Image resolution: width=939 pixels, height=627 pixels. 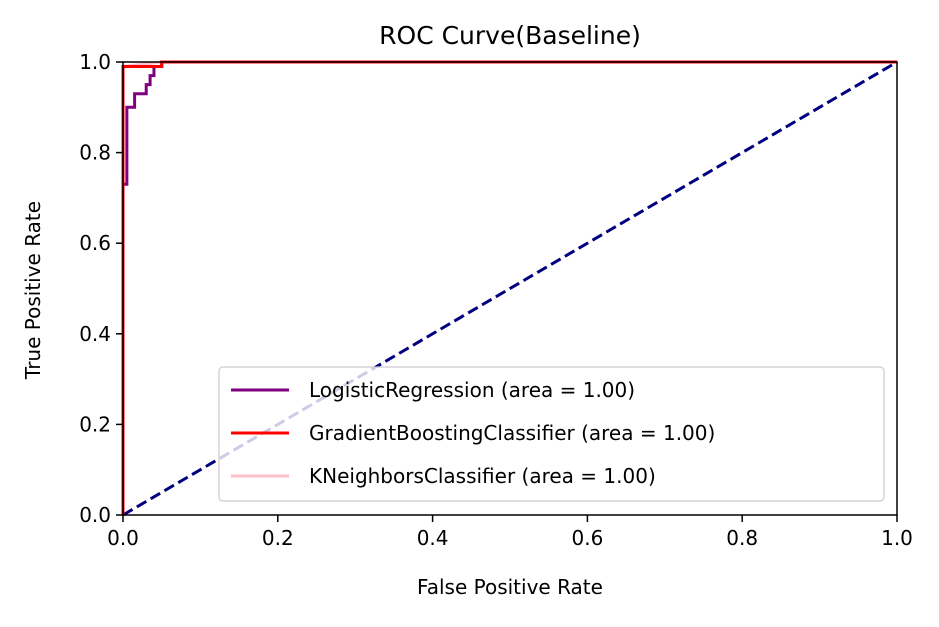 I want to click on x-tick-label: 0.2, so click(x=278, y=538).